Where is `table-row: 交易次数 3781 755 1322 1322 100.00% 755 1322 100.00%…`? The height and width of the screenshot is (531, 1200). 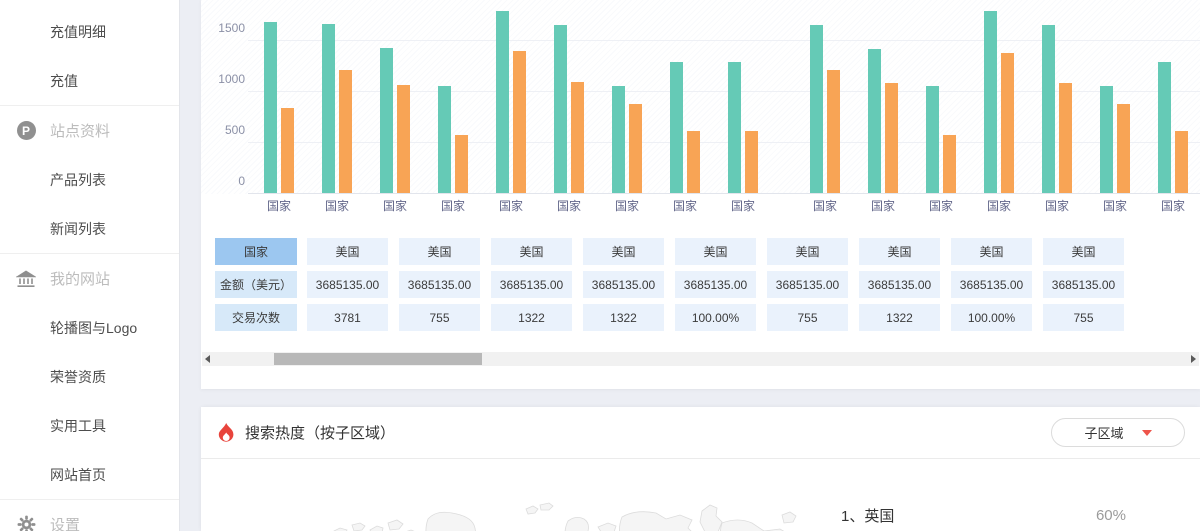 table-row: 交易次数 3781 755 1322 1322 100.00% 755 1322 100.00%… is located at coordinates (675, 317).